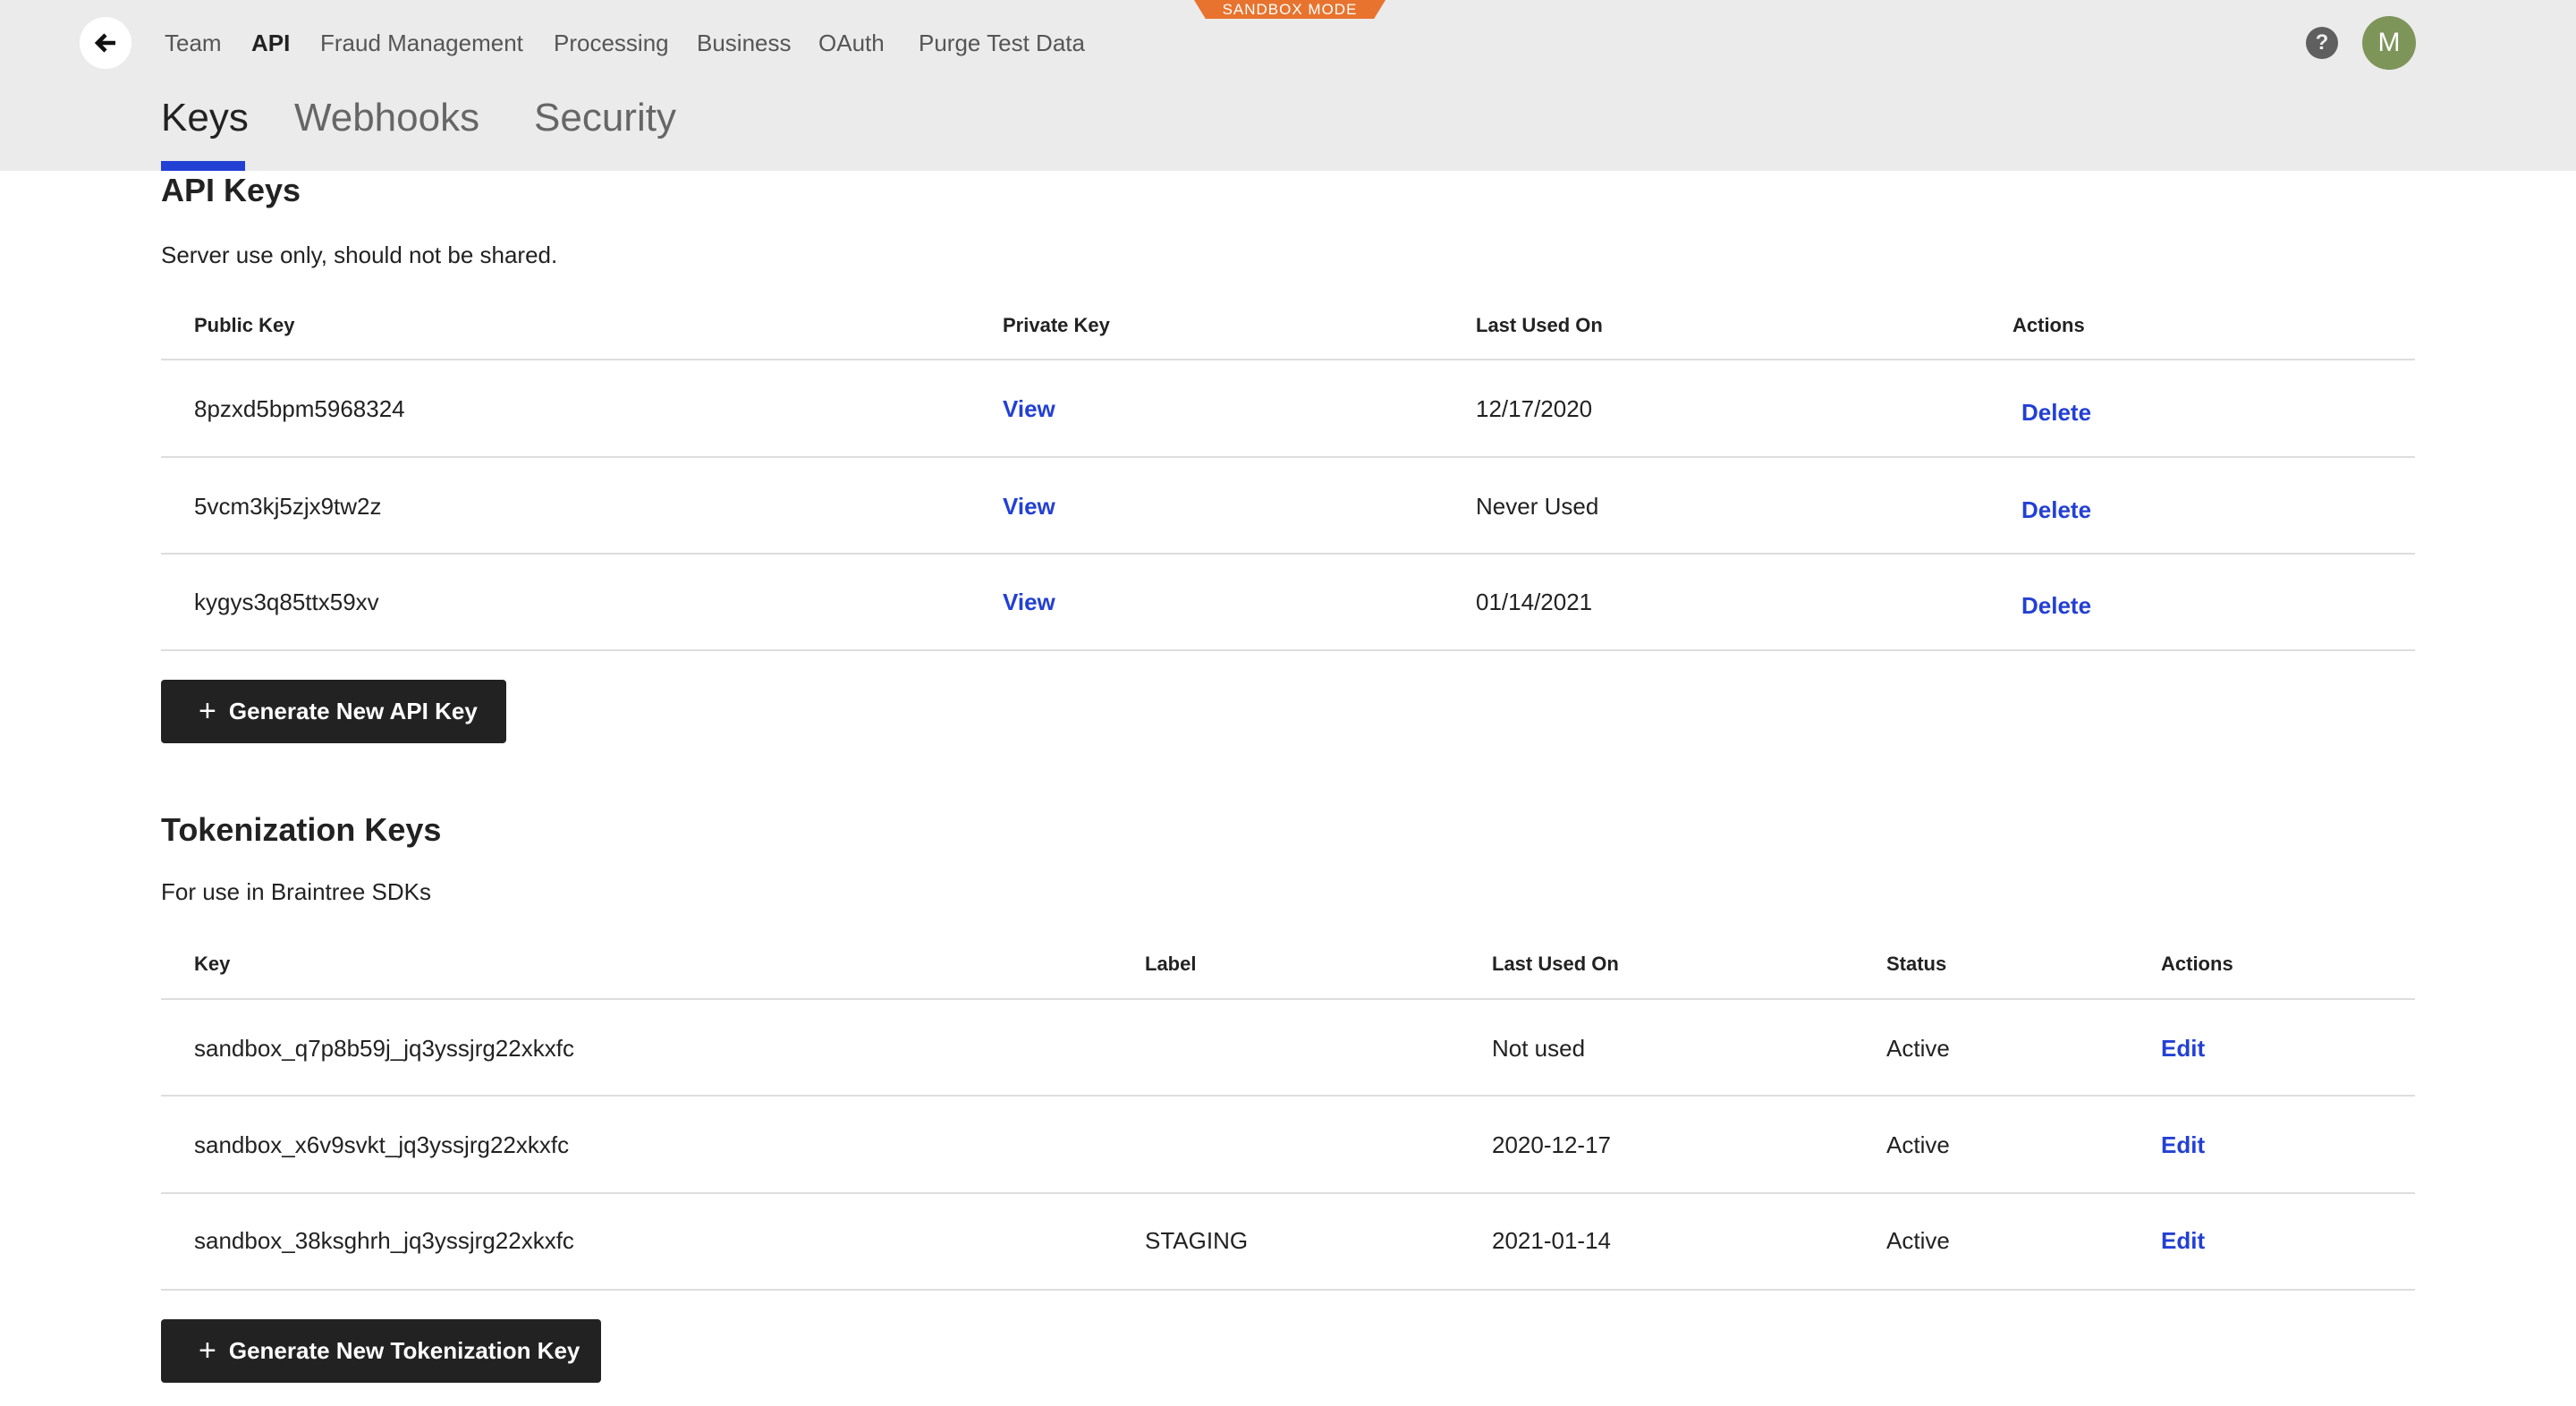 This screenshot has height=1406, width=2576. I want to click on tokenization-key: sandbox_q7p8b59j_jq3yssjrg22xkxfc, so click(384, 1048).